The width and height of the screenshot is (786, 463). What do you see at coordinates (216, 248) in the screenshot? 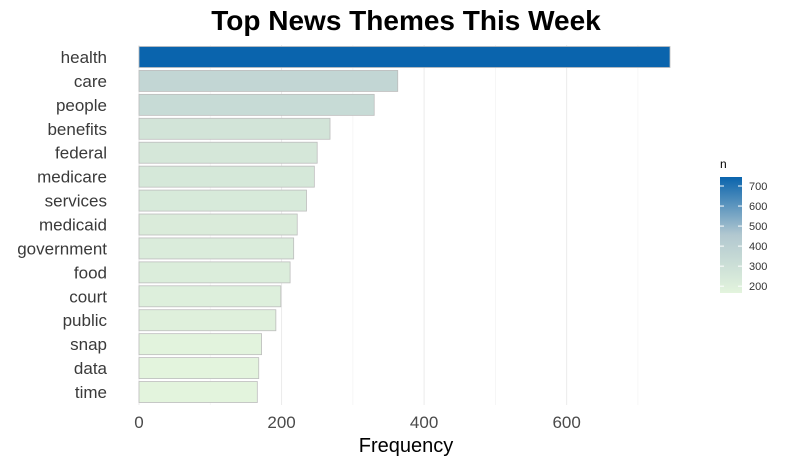
I see `bar-government` at bounding box center [216, 248].